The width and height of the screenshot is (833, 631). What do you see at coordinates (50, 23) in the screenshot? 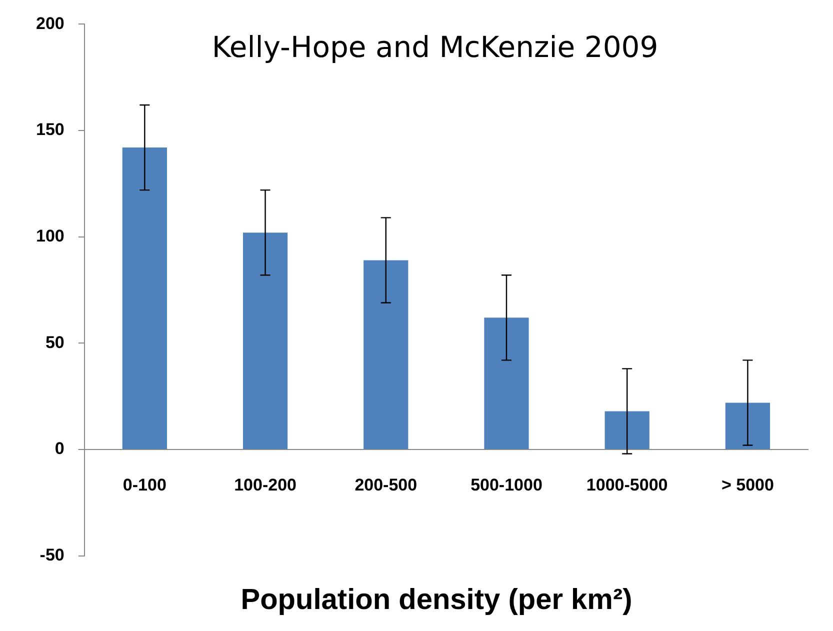
I see `y-tick-label: 200` at bounding box center [50, 23].